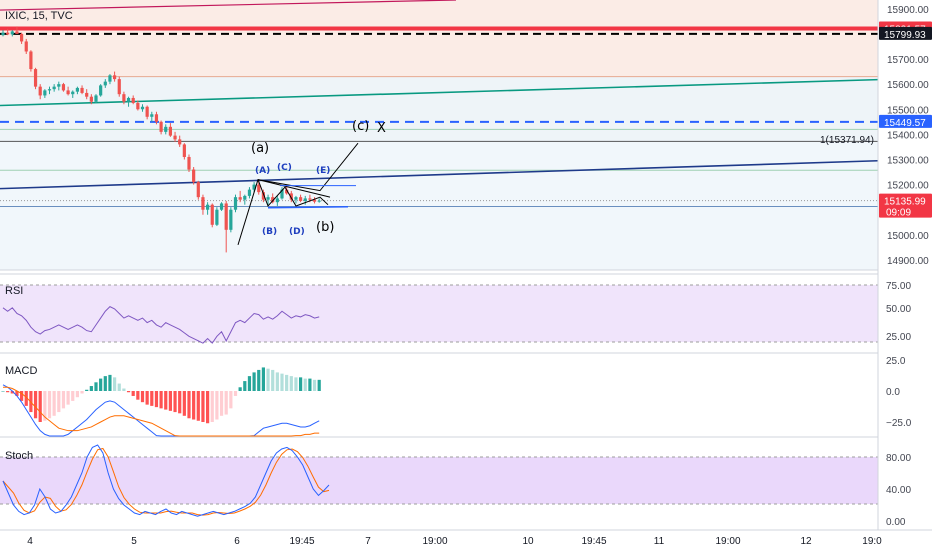 This screenshot has height=550, width=932. What do you see at coordinates (228, 5) in the screenshot?
I see `red-trend-line` at bounding box center [228, 5].